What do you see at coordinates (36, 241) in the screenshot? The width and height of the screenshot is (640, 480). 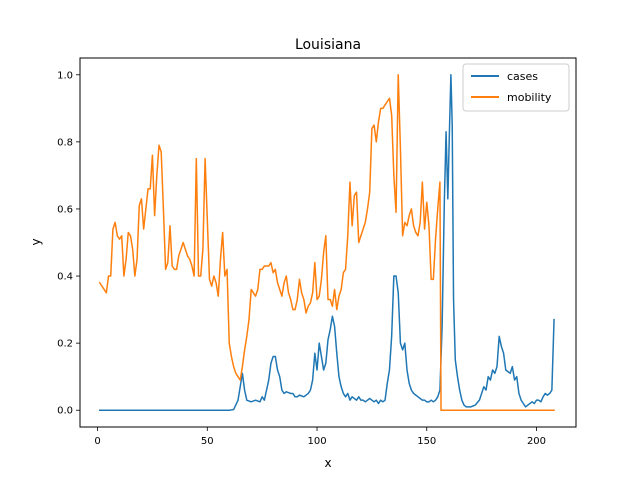 I see `y-axis-label: y` at bounding box center [36, 241].